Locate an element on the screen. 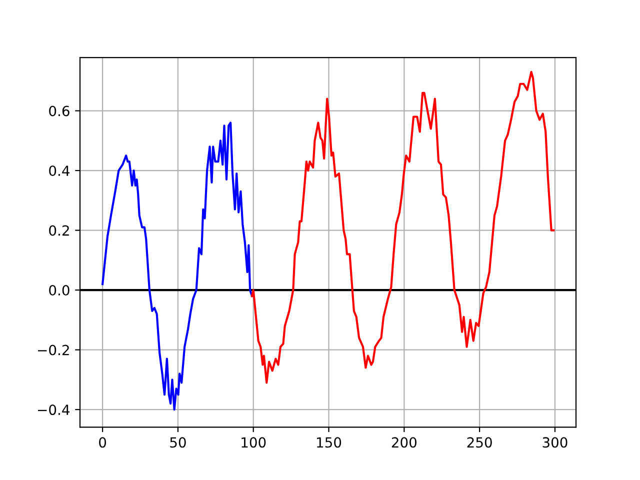  x-tick-label: 250 is located at coordinates (479, 442).